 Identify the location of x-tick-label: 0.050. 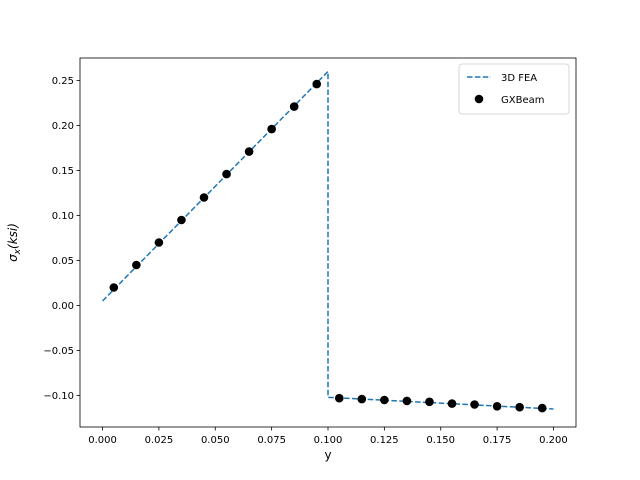
(215, 440).